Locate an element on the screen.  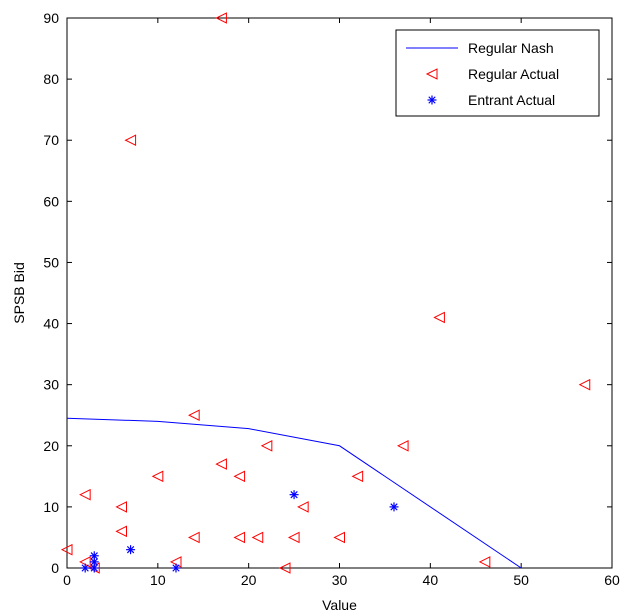
legend-label-regular-actual: Regular Actual is located at coordinates (513, 74).